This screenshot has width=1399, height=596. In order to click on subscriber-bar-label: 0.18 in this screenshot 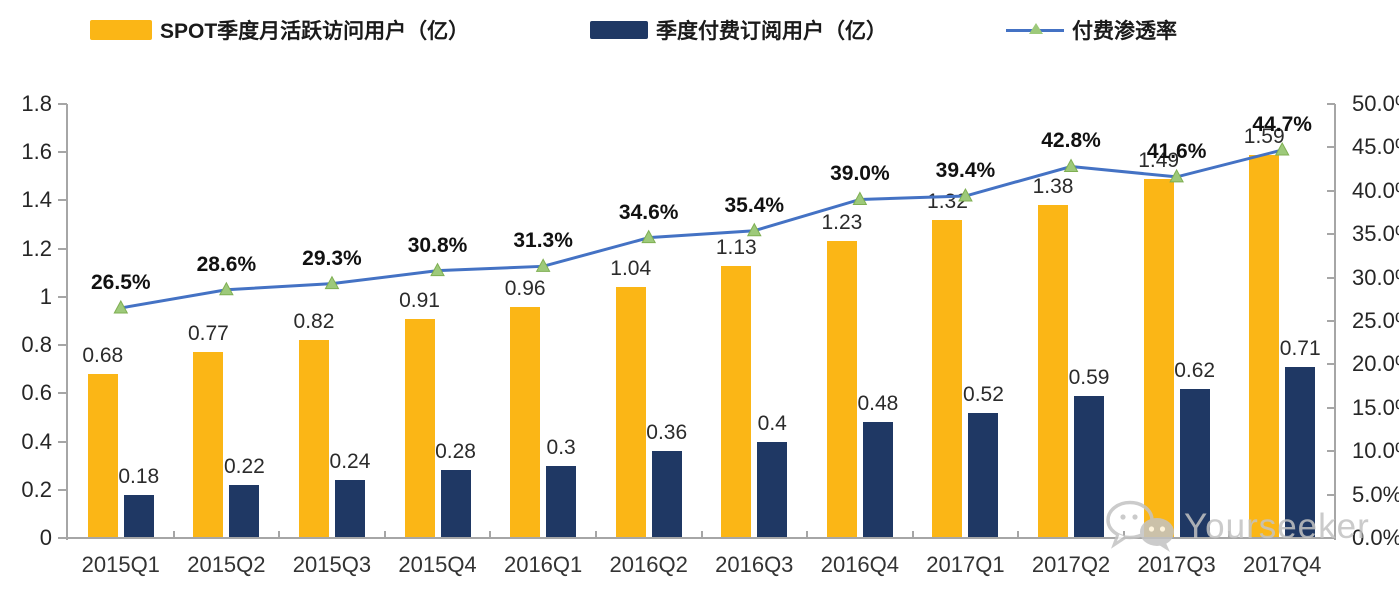, I will do `click(139, 476)`.